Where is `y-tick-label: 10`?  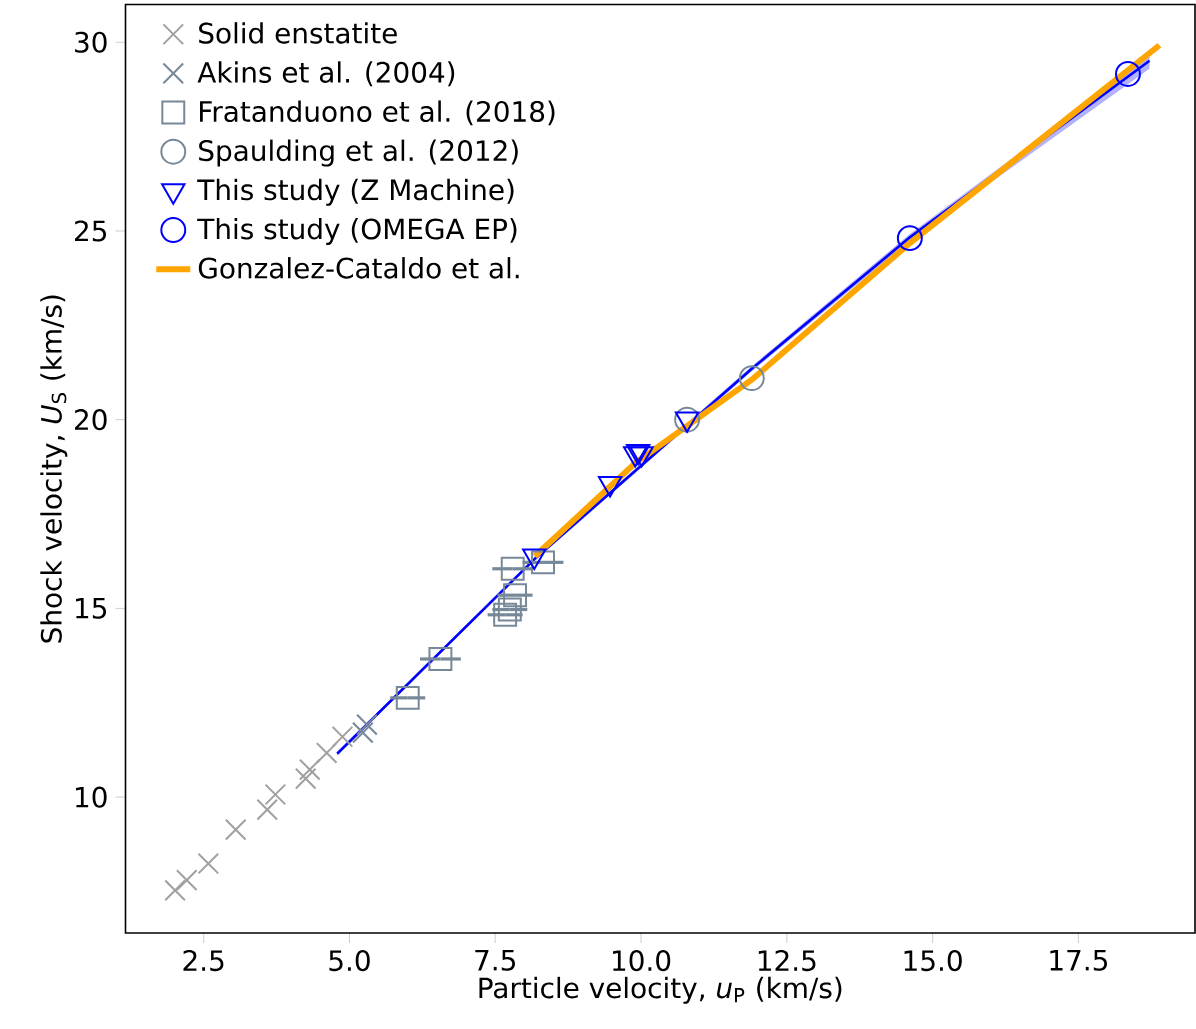
y-tick-label: 10 is located at coordinates (91, 797).